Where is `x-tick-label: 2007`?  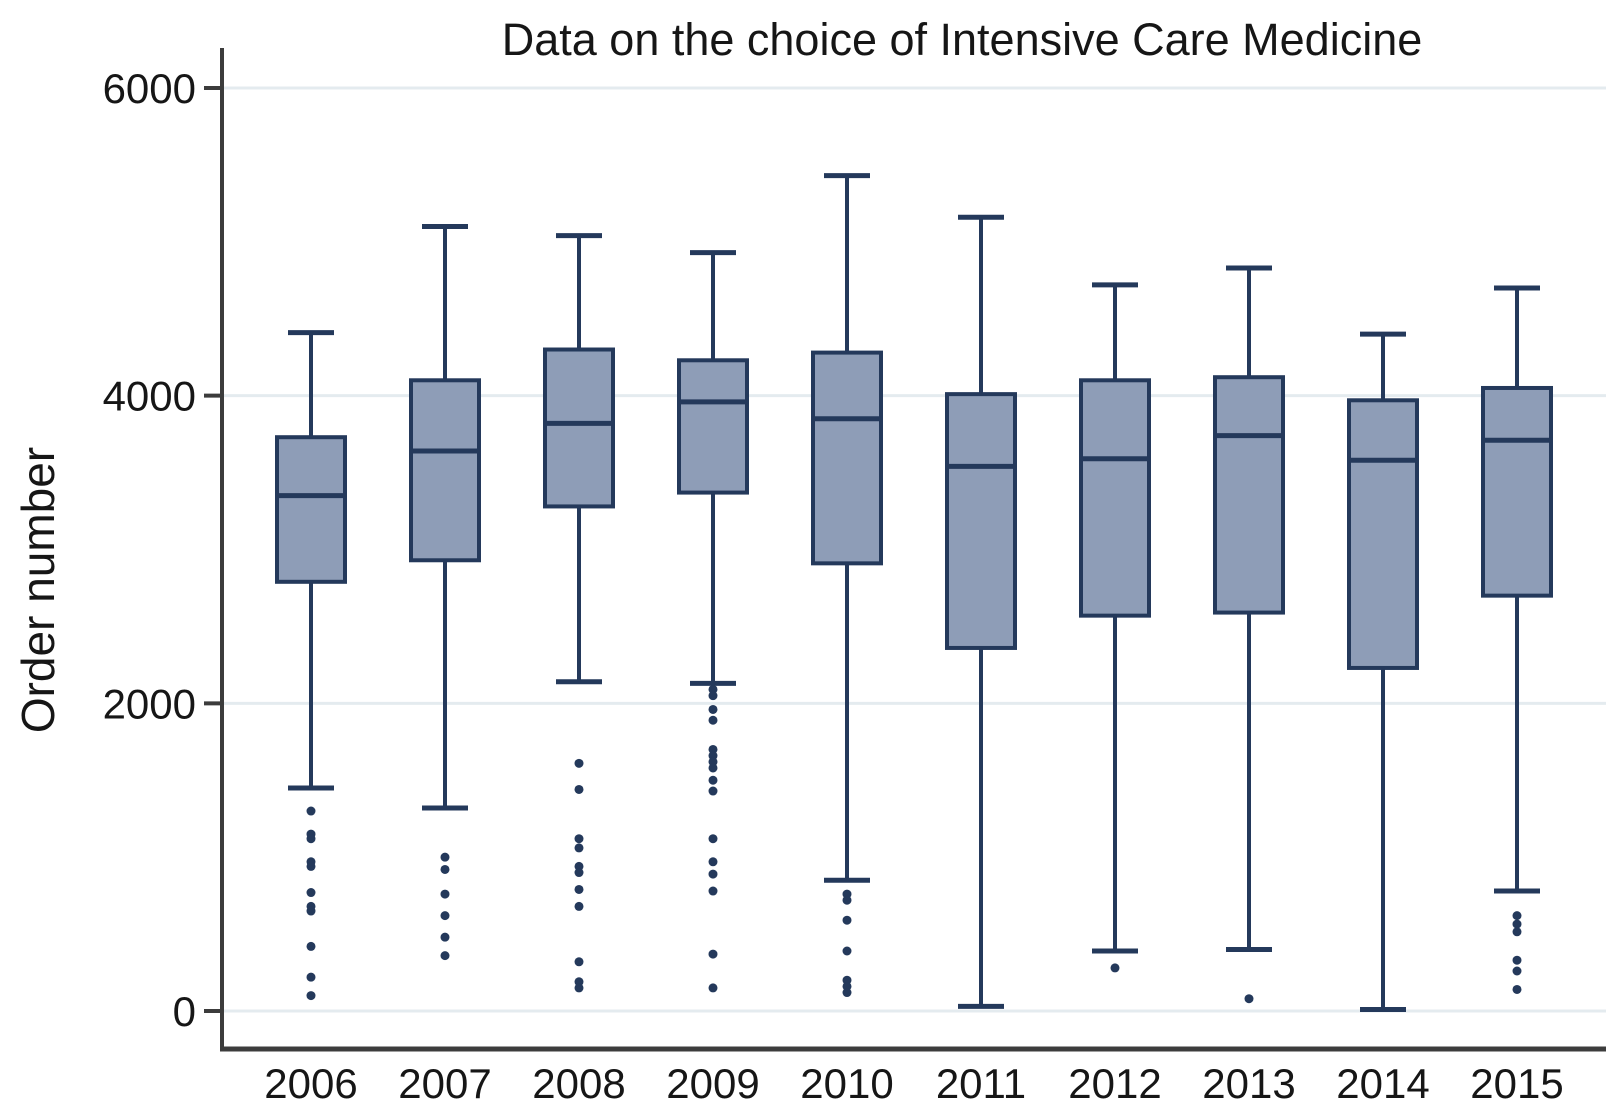
x-tick-label: 2007 is located at coordinates (444, 1083).